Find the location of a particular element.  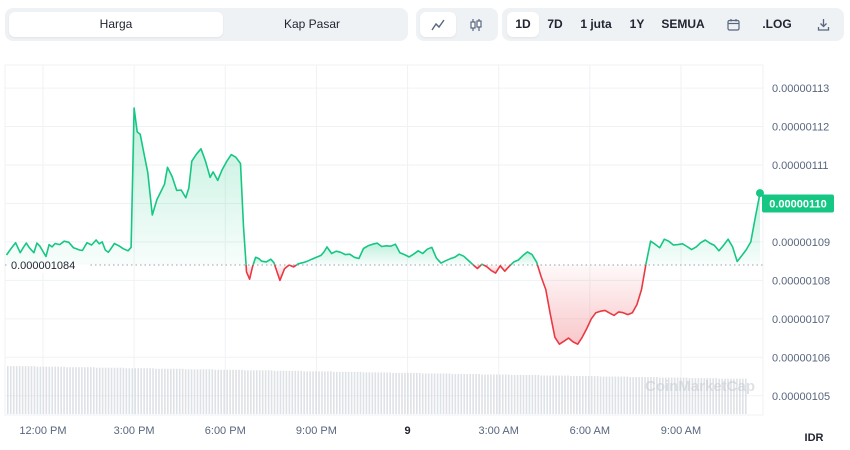

calendar-icon is located at coordinates (733, 24).